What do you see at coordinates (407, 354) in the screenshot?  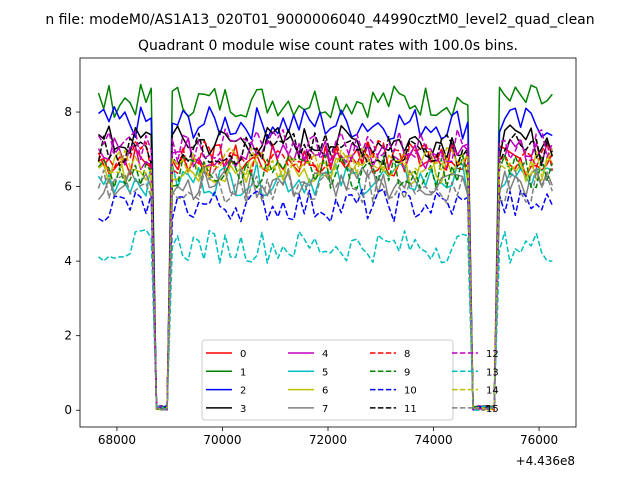 I see `legend-label-8: 8` at bounding box center [407, 354].